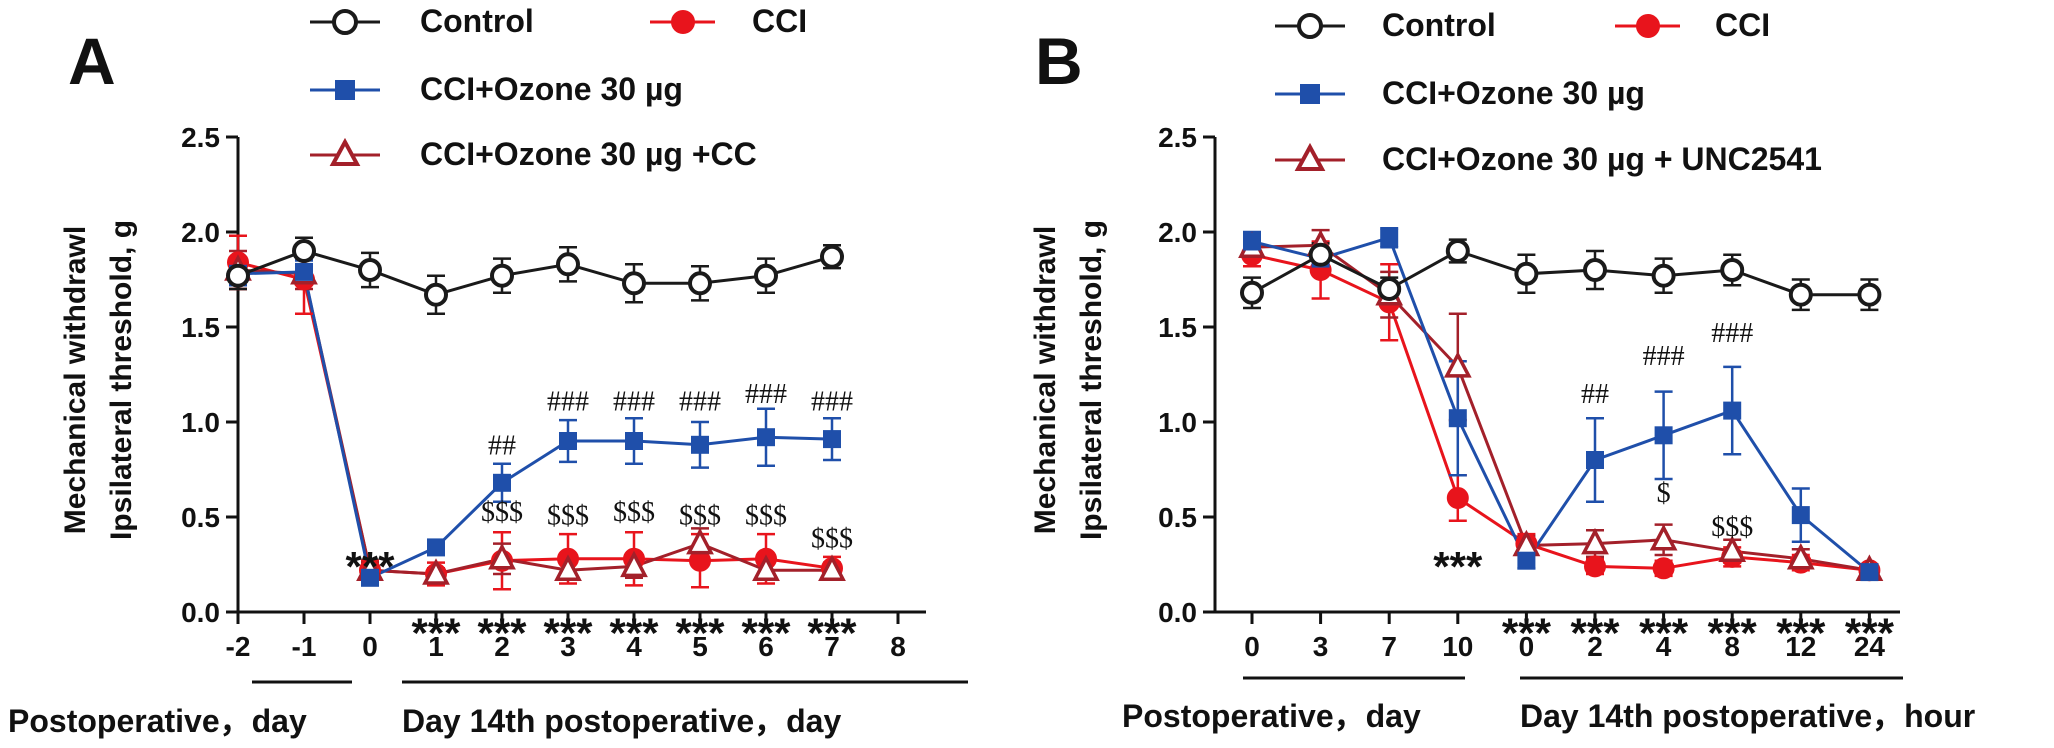  I want to click on legend-a-triangle: CCI+Ozone 30 µg +CC, so click(533, 154).